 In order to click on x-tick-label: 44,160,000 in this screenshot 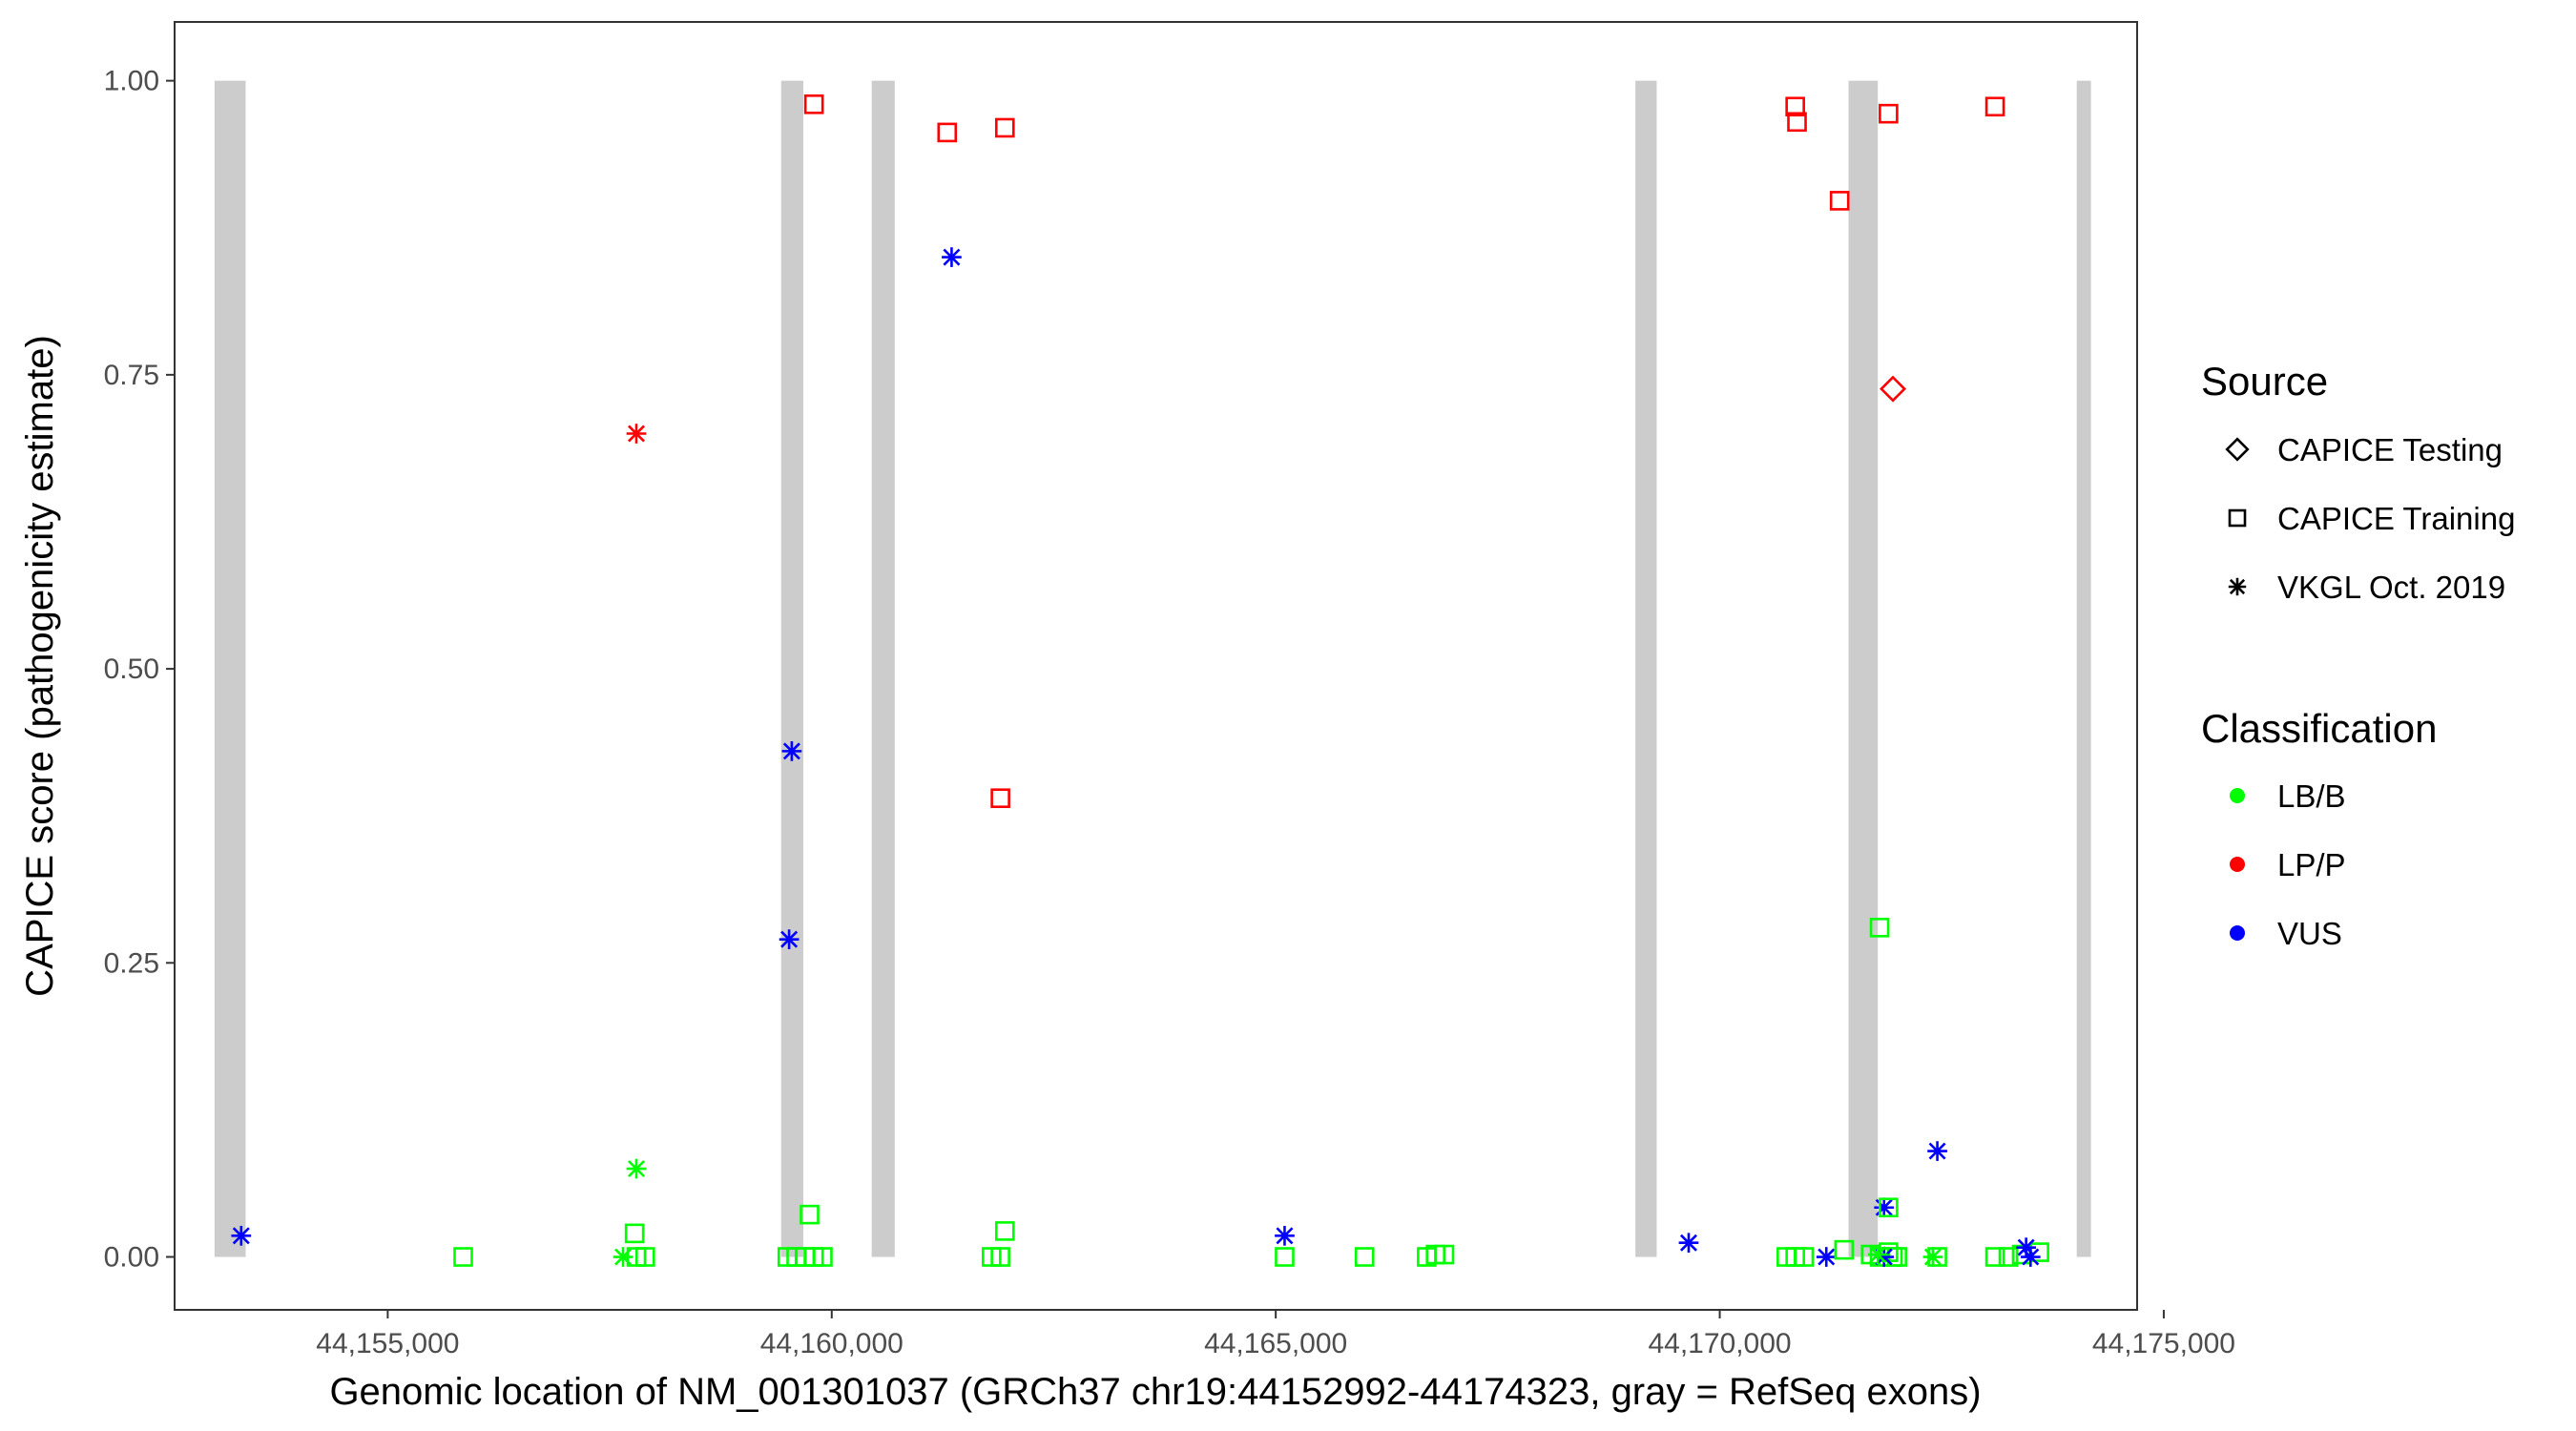, I will do `click(832, 1343)`.